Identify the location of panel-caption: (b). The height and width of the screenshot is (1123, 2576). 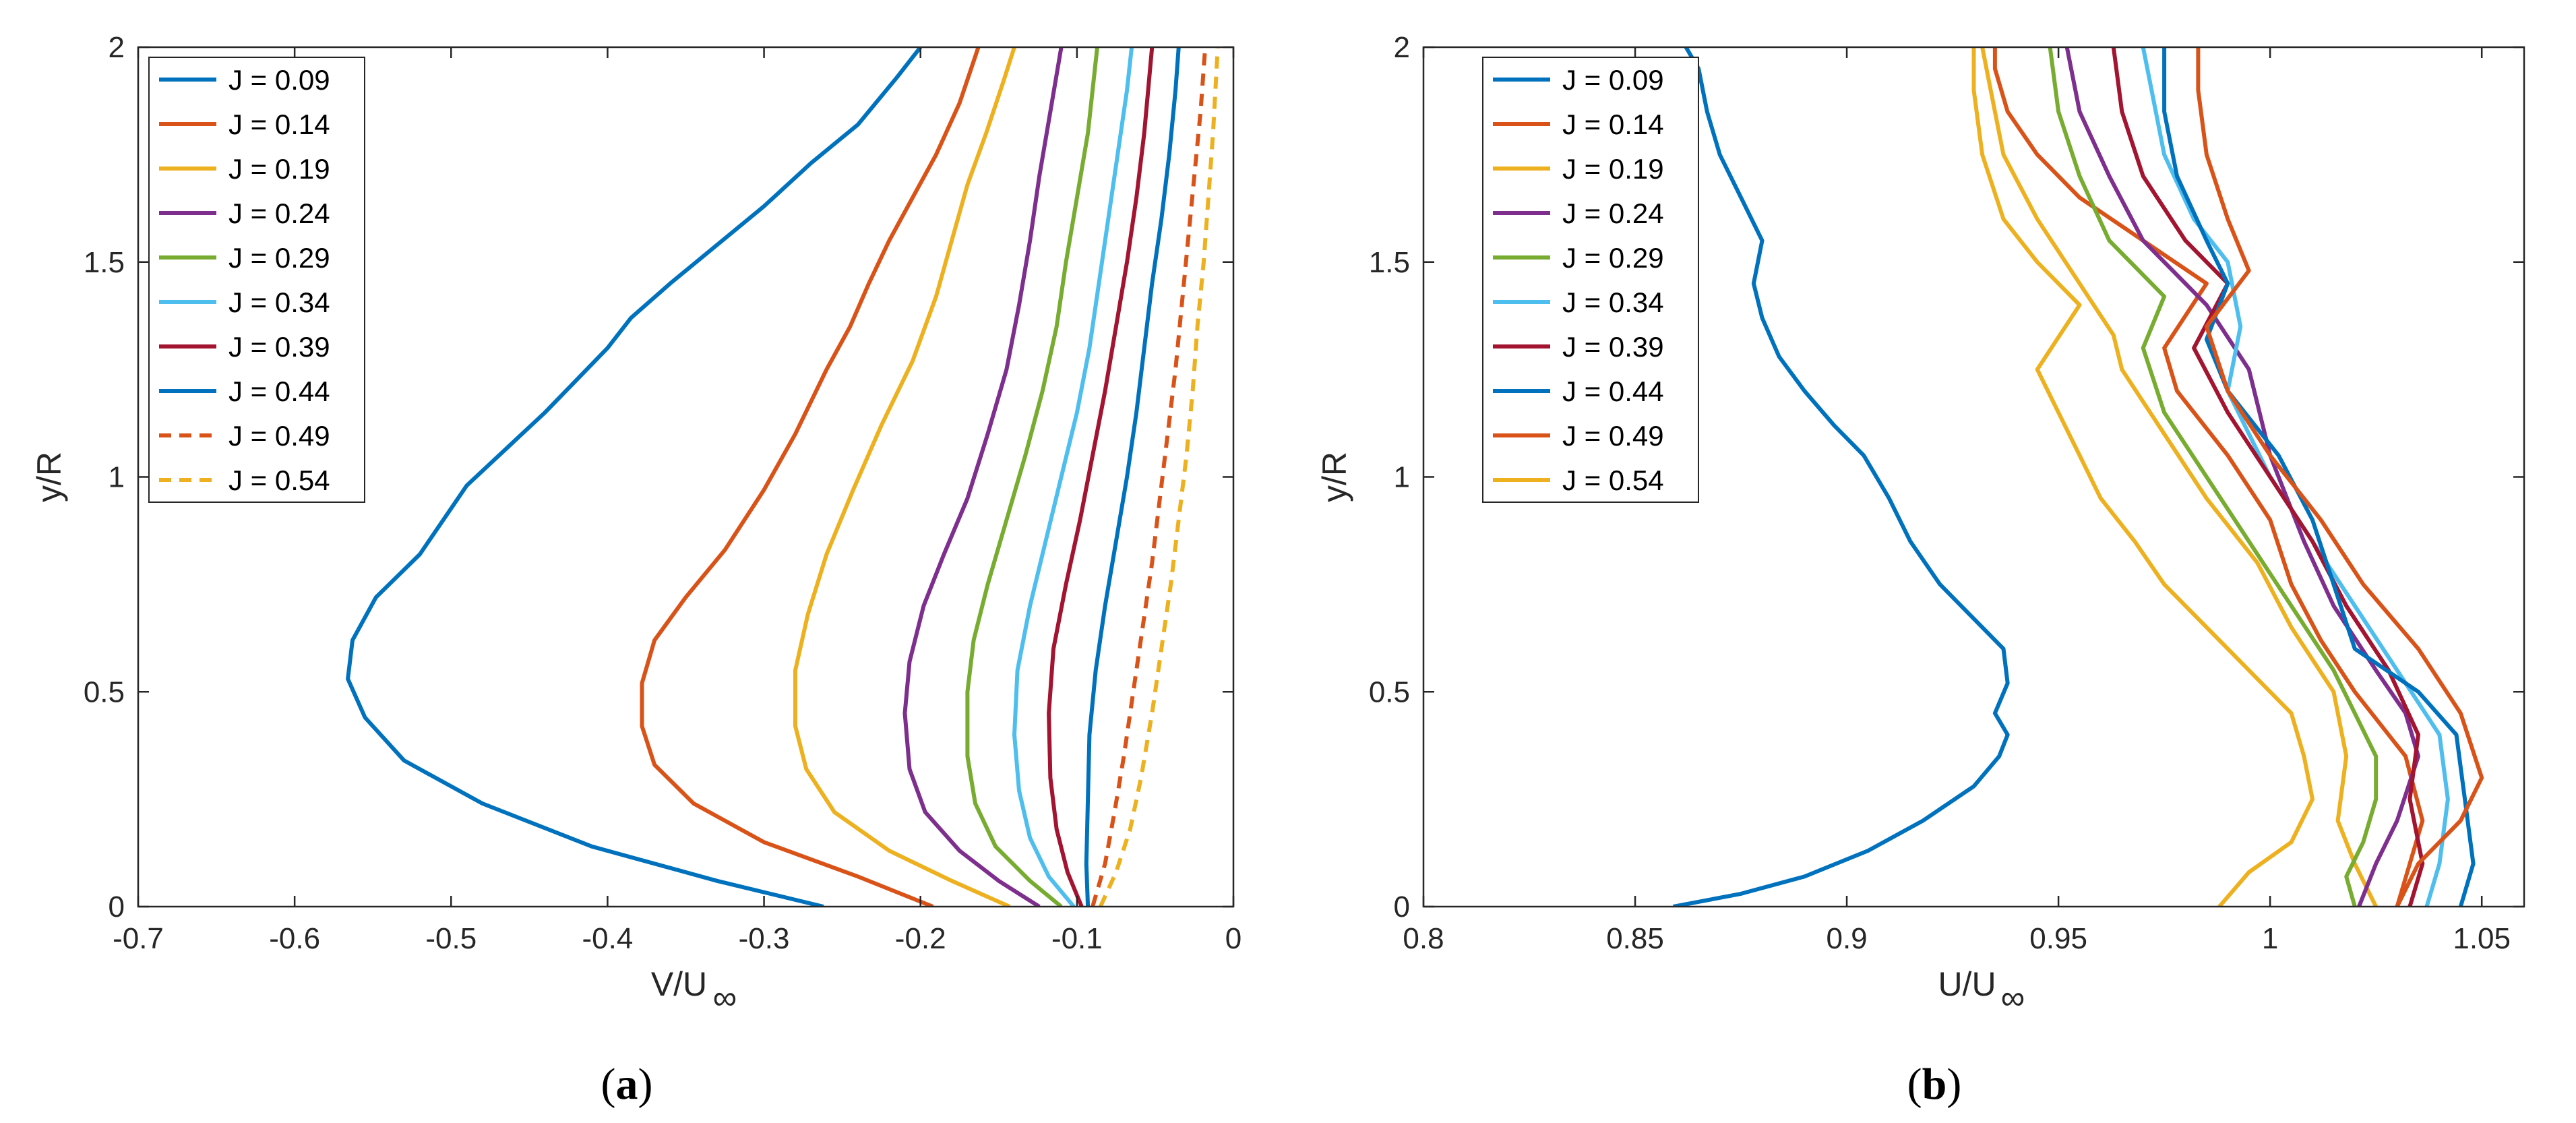
(1935, 1084).